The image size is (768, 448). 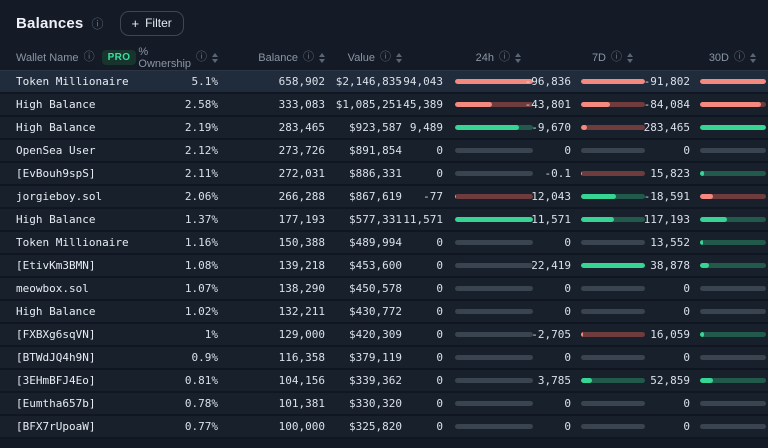 I want to click on wallet-name: [BFX7rUpoaW], so click(x=56, y=426).